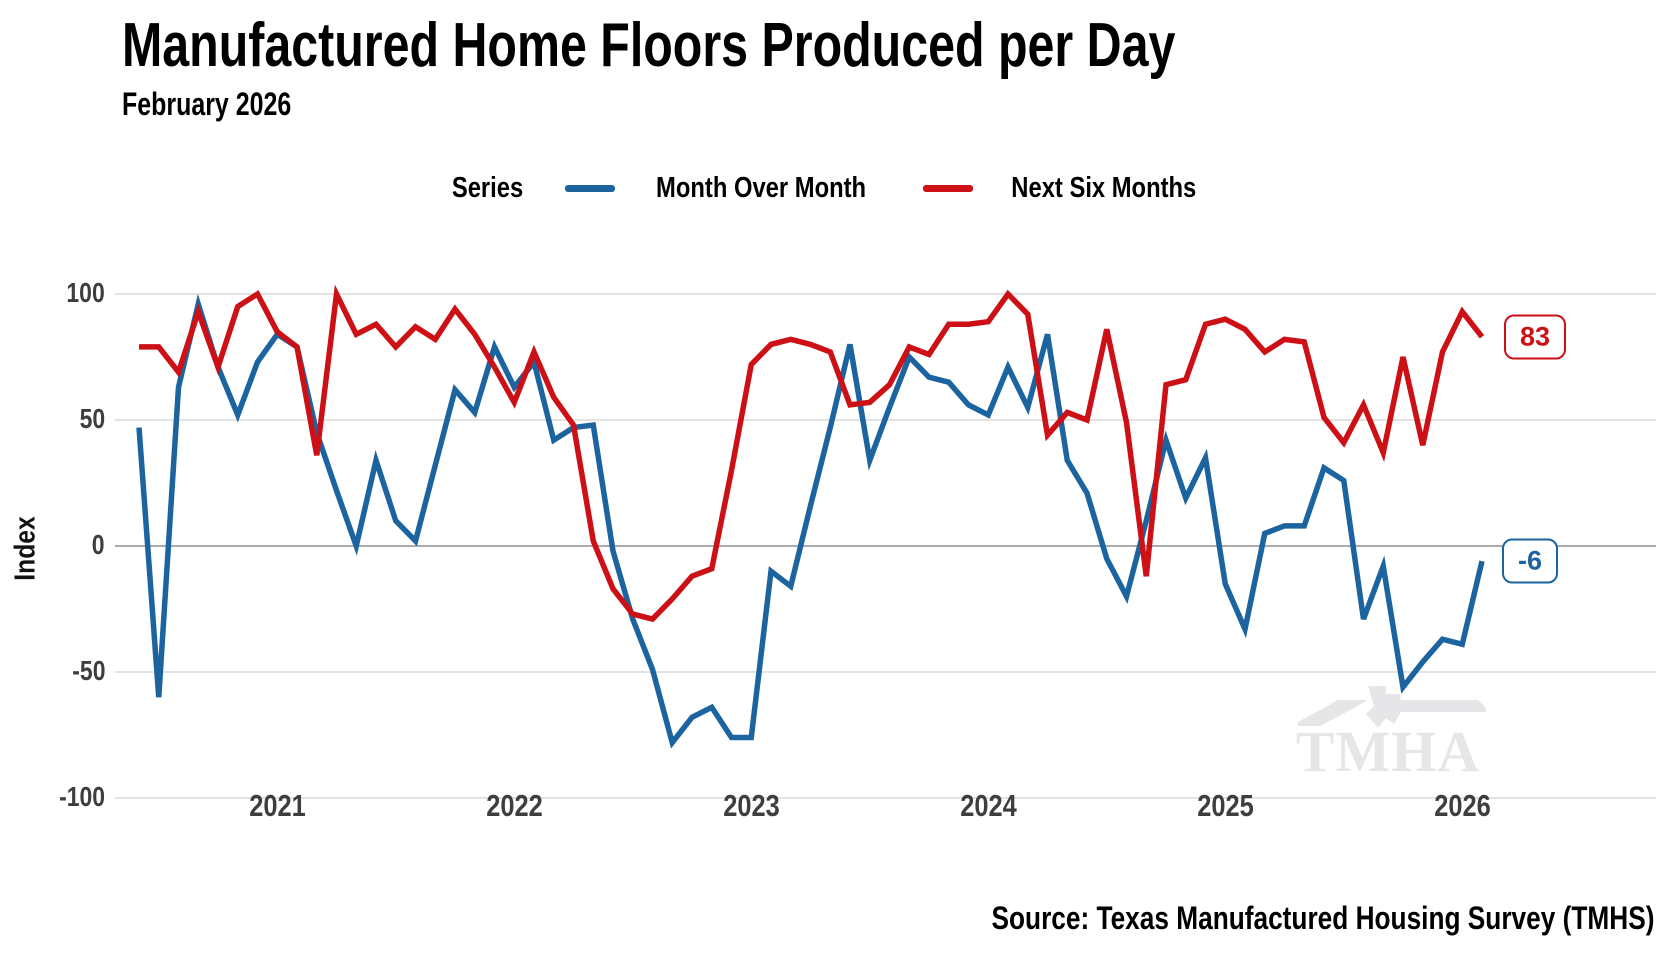 The height and width of the screenshot is (960, 1660). What do you see at coordinates (82, 796) in the screenshot?
I see `y-tick-label: -100` at bounding box center [82, 796].